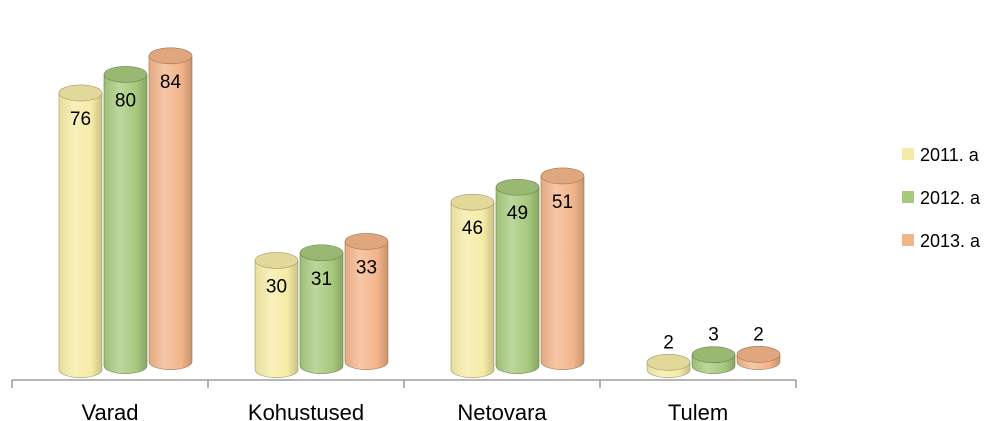 Image resolution: width=1000 pixels, height=421 pixels. I want to click on data-label: 30, so click(276, 286).